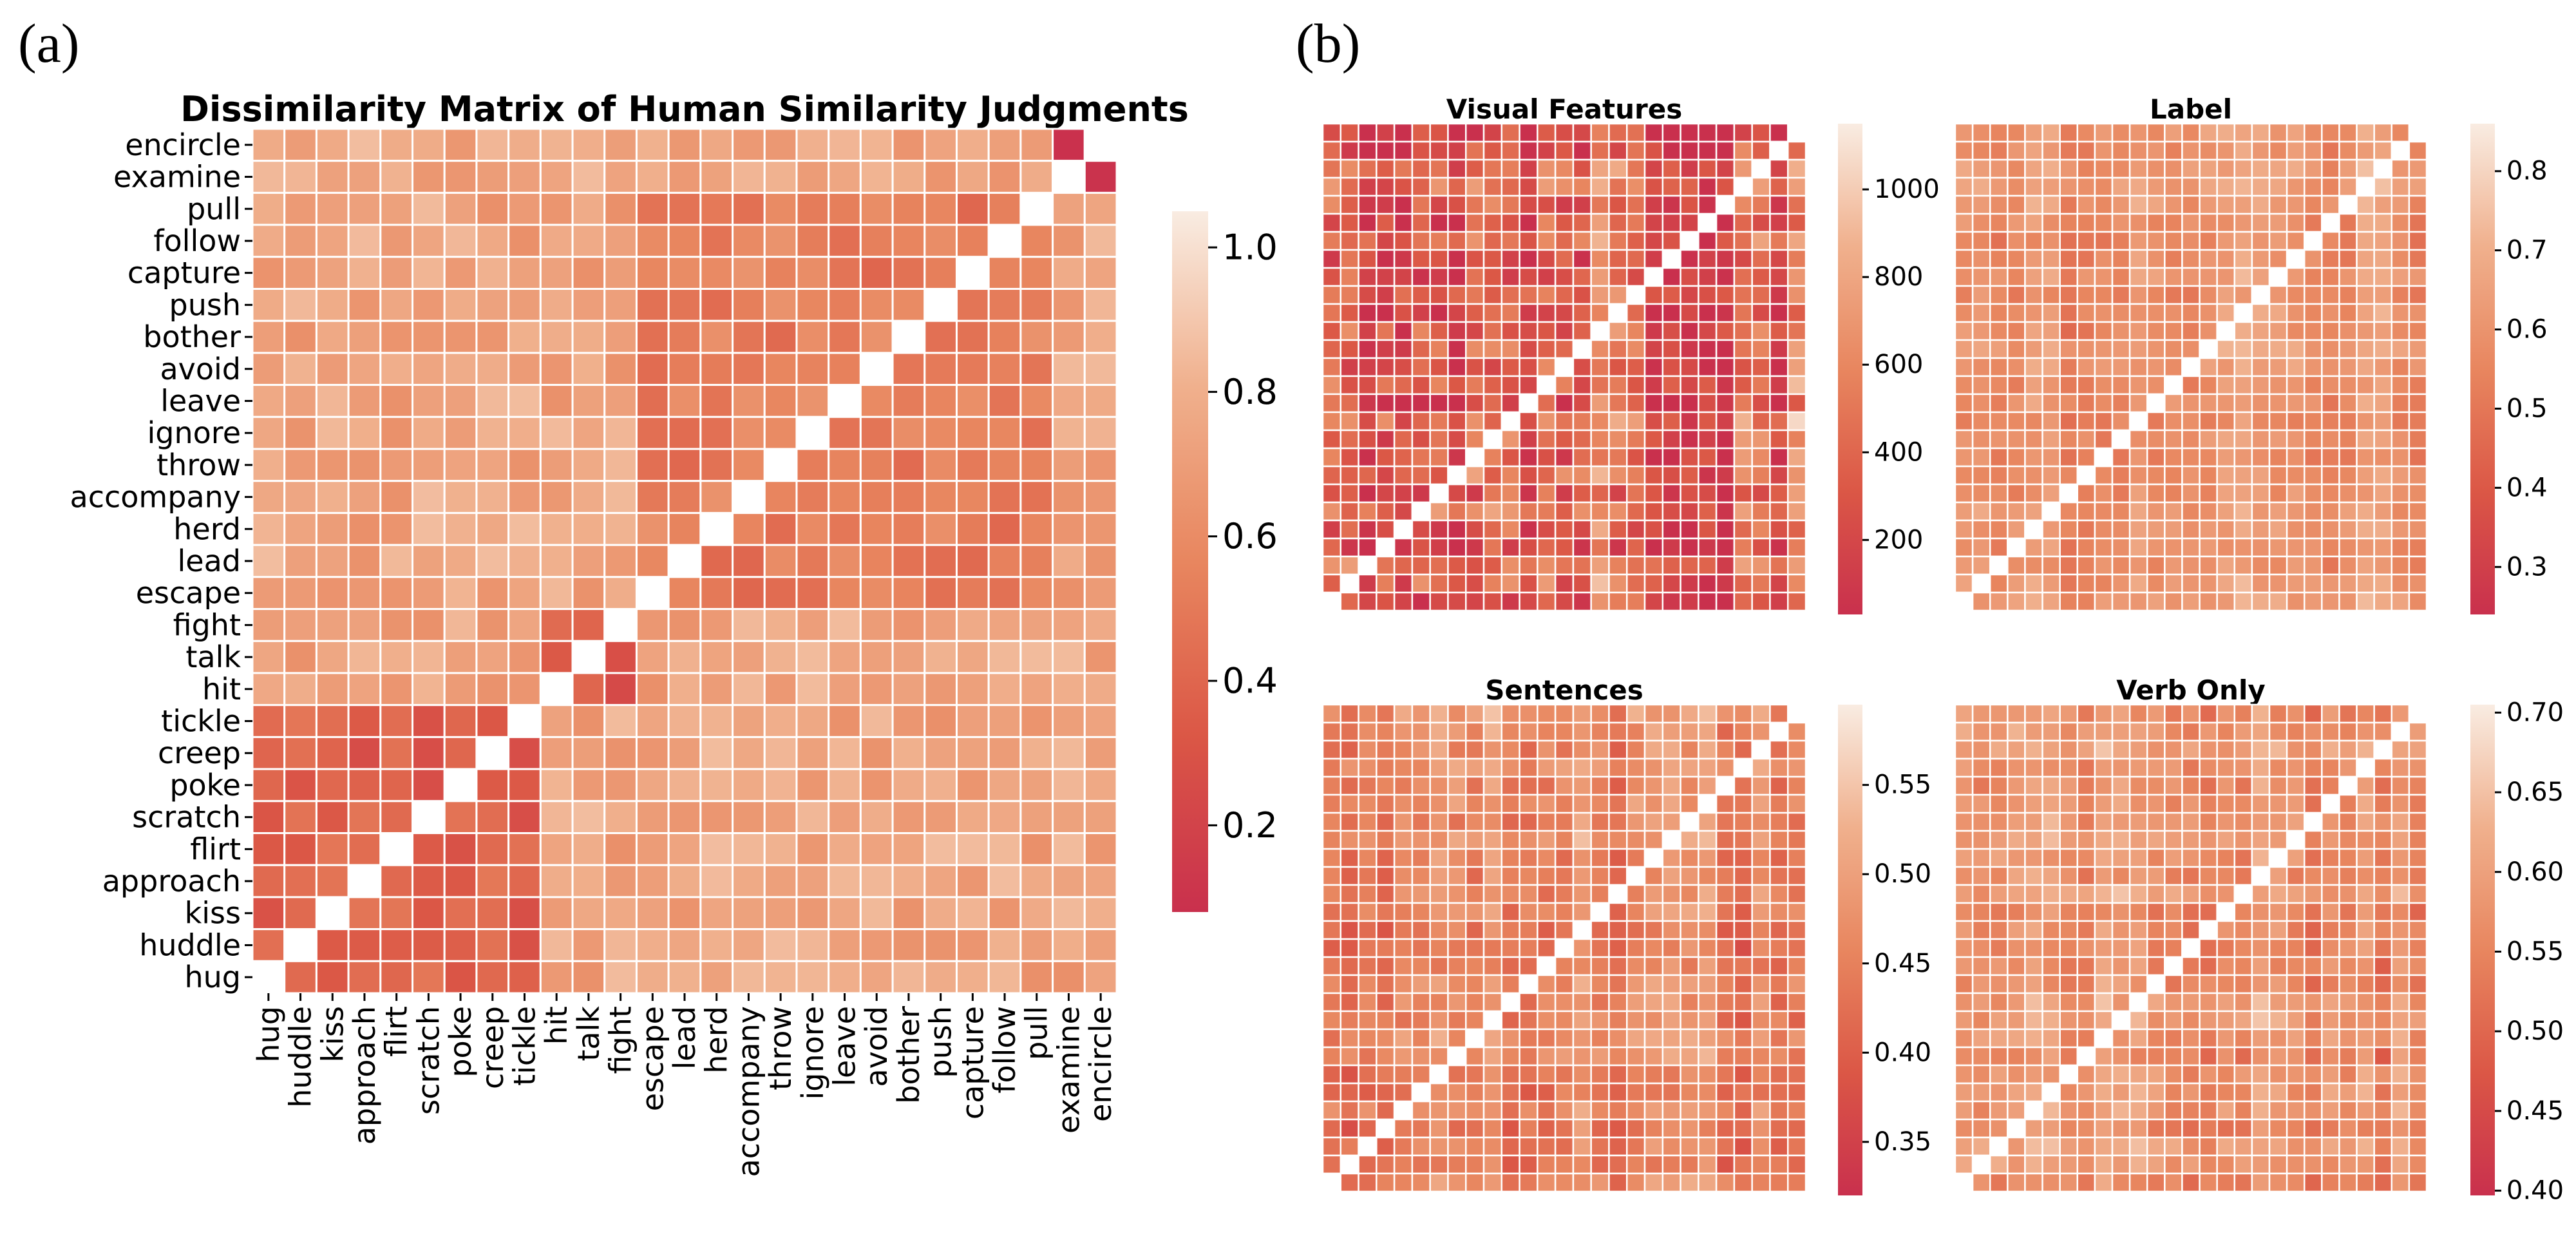 This screenshot has height=1236, width=2576. What do you see at coordinates (2191, 367) in the screenshot?
I see `label-cells` at bounding box center [2191, 367].